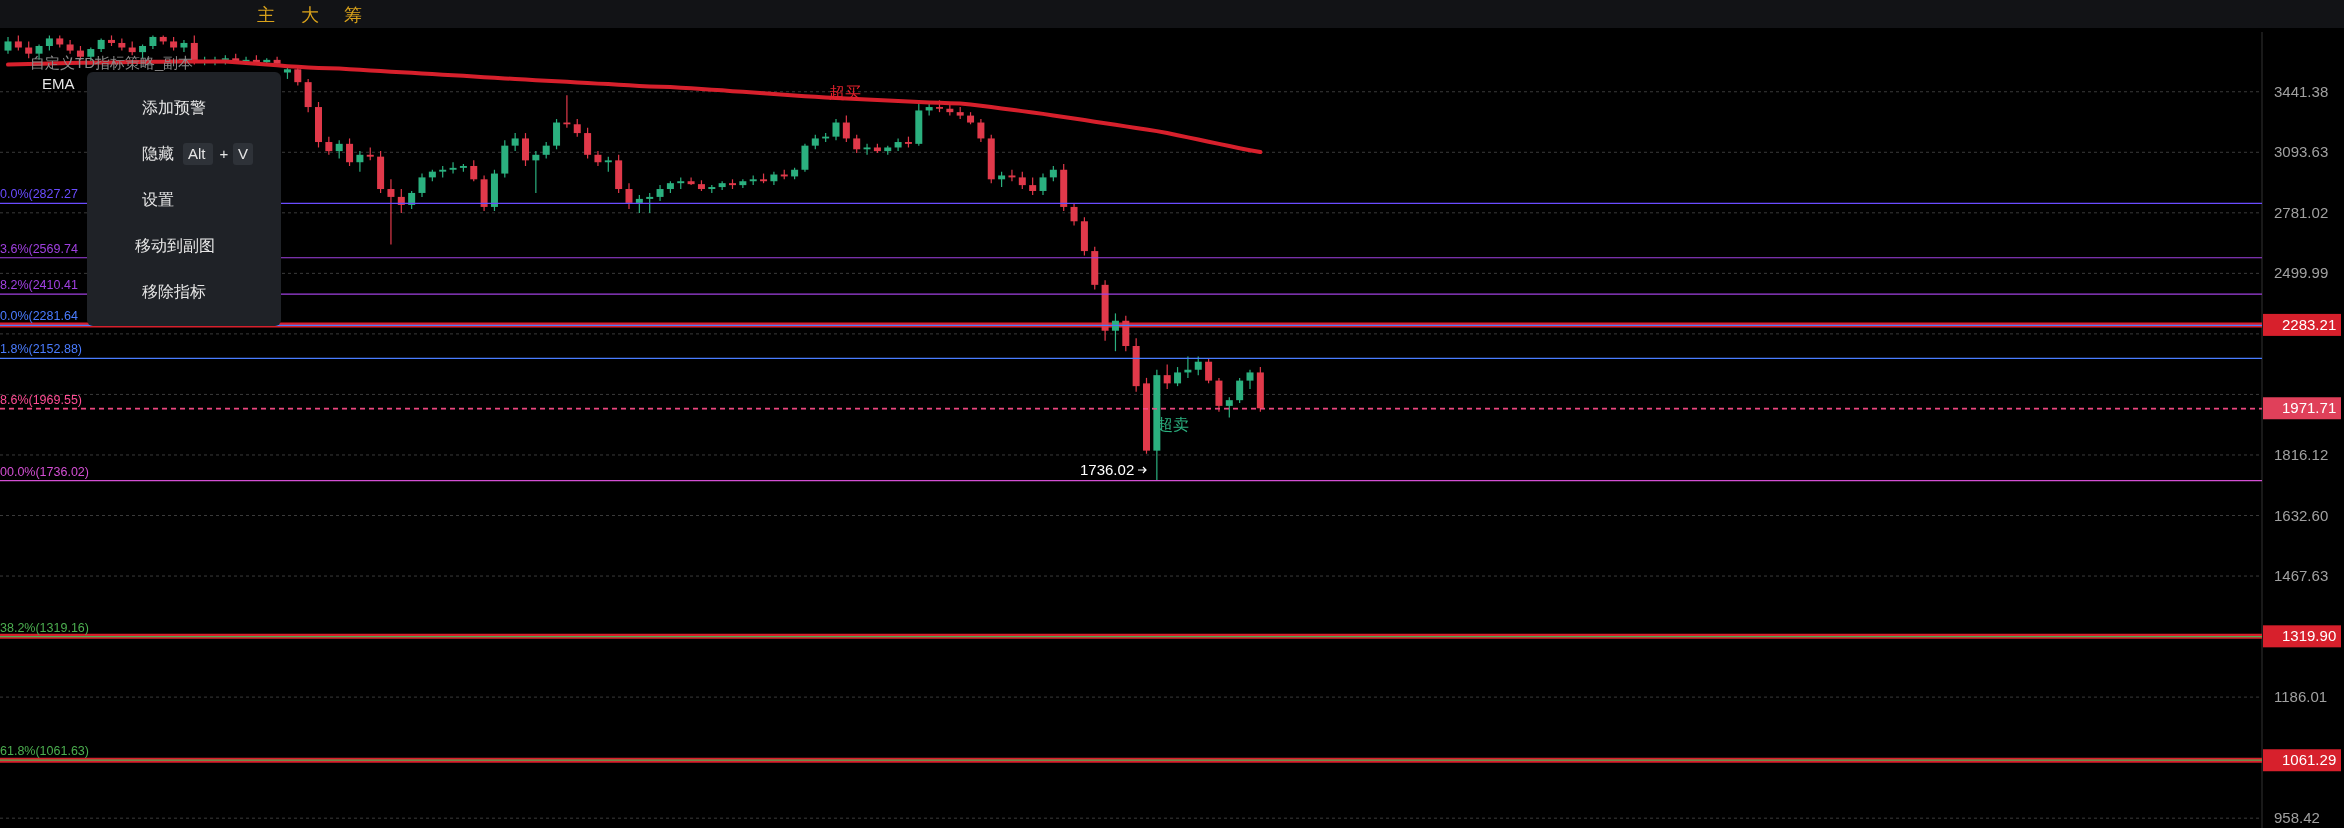  What do you see at coordinates (2301, 515) in the screenshot?
I see `y-tick-label: 1632.60` at bounding box center [2301, 515].